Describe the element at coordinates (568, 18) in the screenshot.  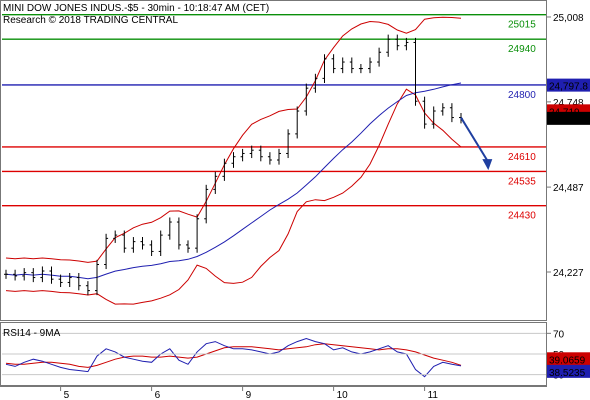
I see `price-axis-label: 25,008` at that location.